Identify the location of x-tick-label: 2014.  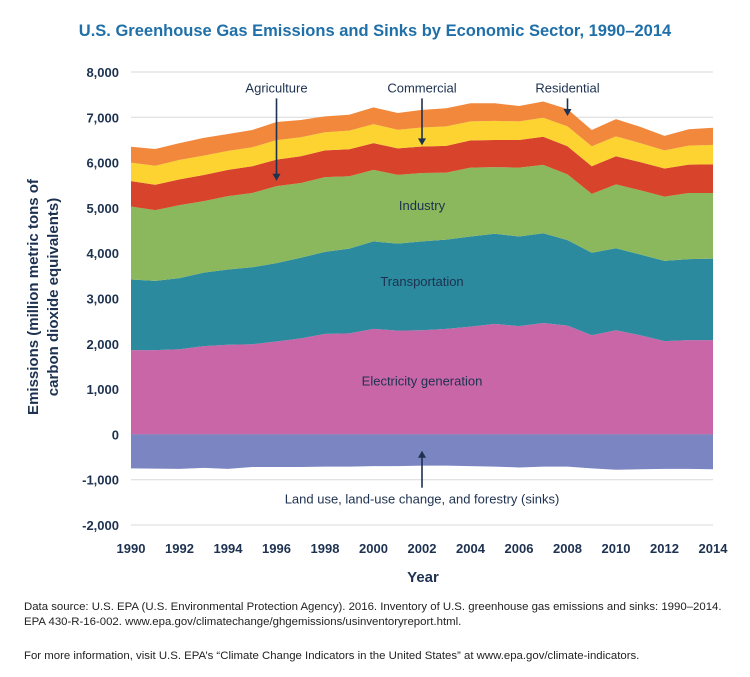
(714, 548).